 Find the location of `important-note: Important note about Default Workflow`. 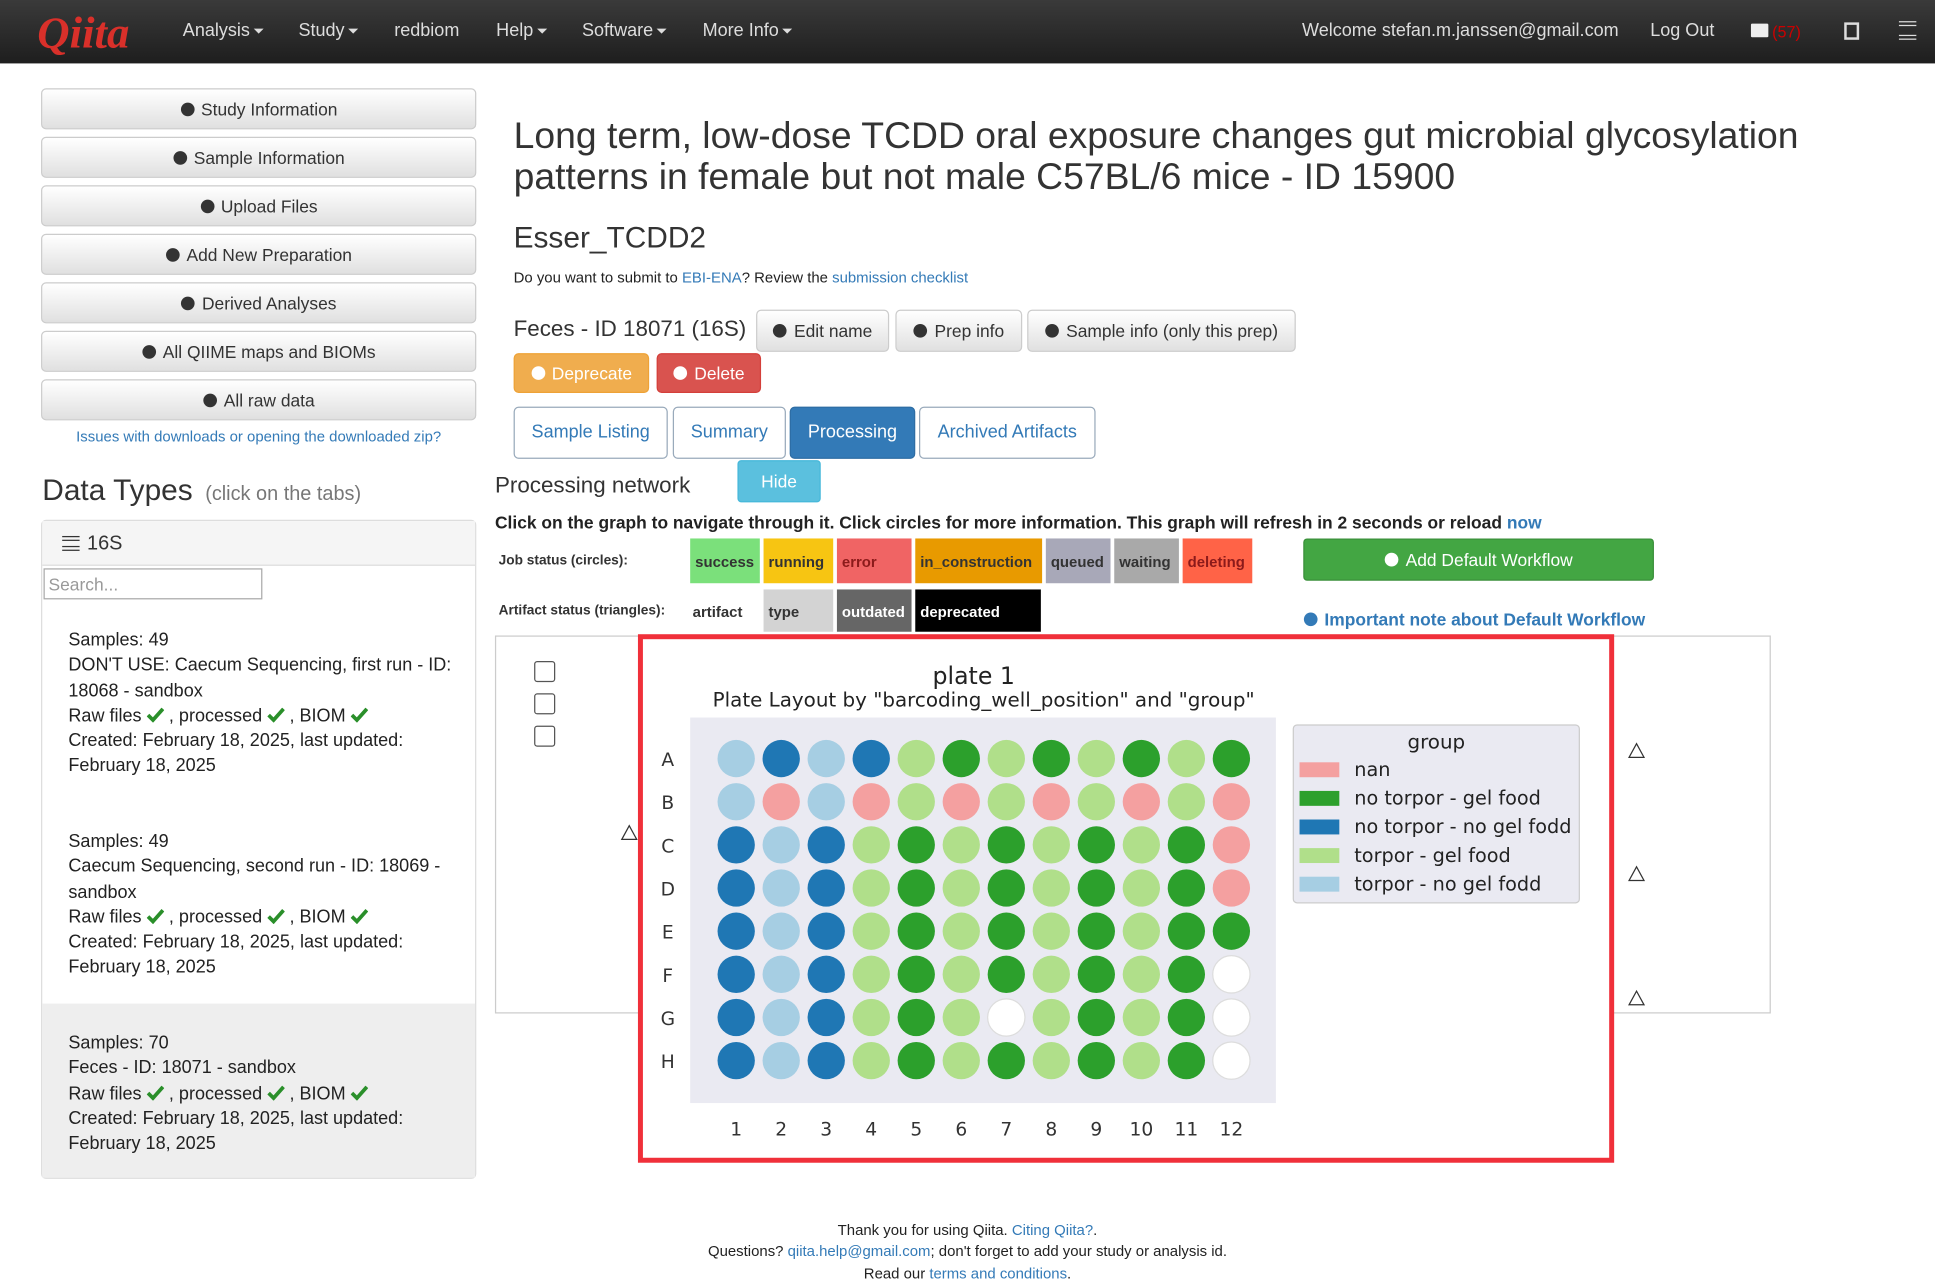

important-note: Important note about Default Workflow is located at coordinates (1474, 619).